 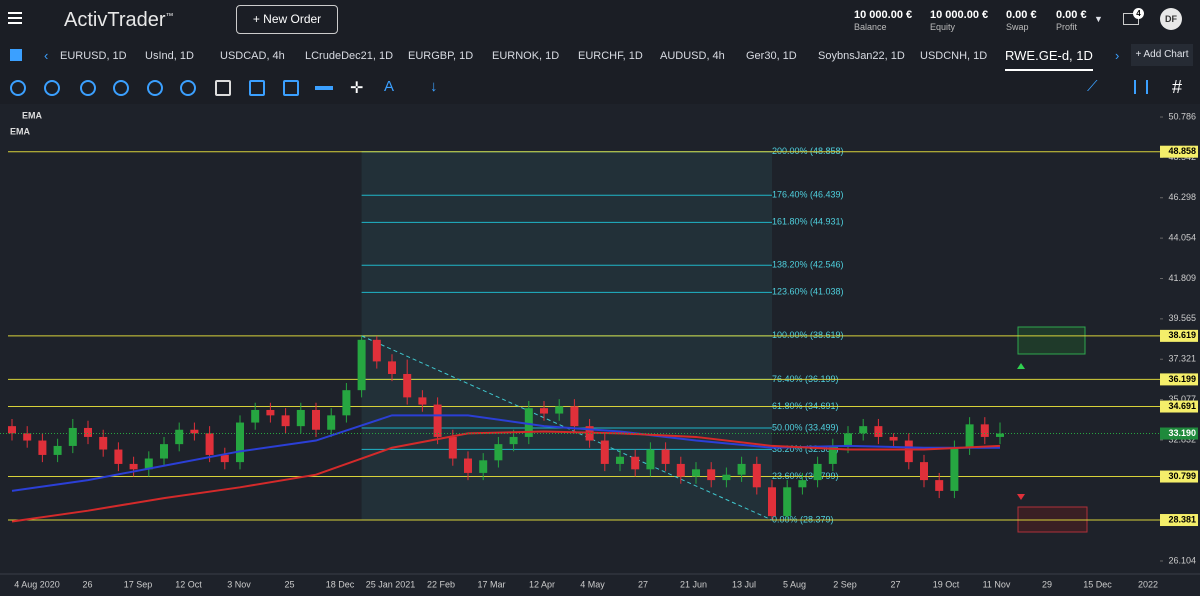 I want to click on fib-label: 123.60% (41.038), so click(x=808, y=292).